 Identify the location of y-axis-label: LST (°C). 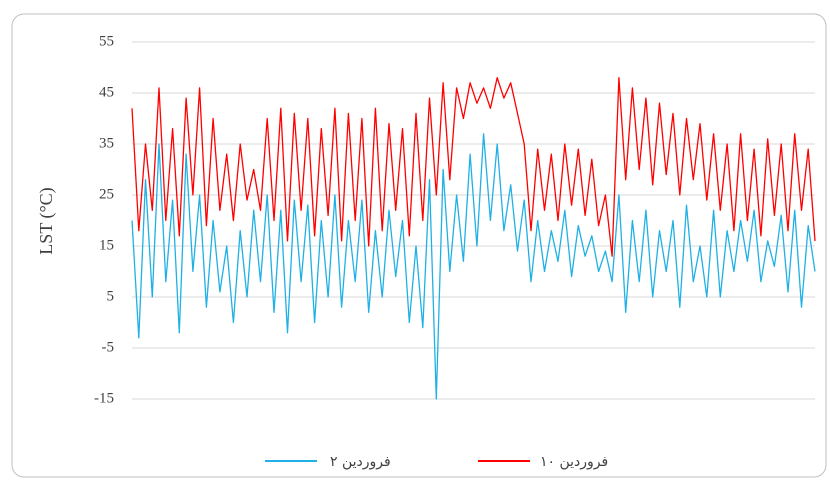
(46, 220).